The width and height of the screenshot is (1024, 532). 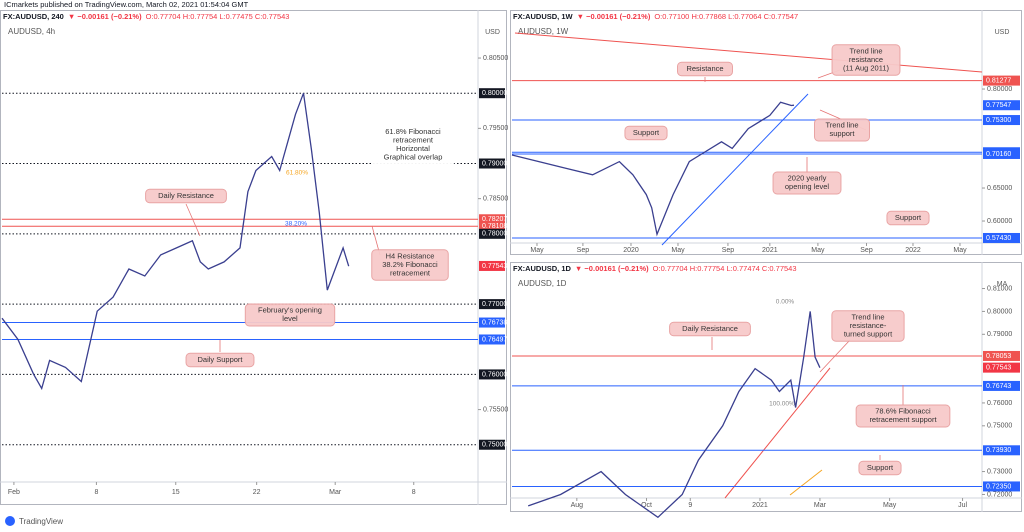 What do you see at coordinates (543, 31) in the screenshot?
I see `chart-subtitle: AUDUSD, 1W` at bounding box center [543, 31].